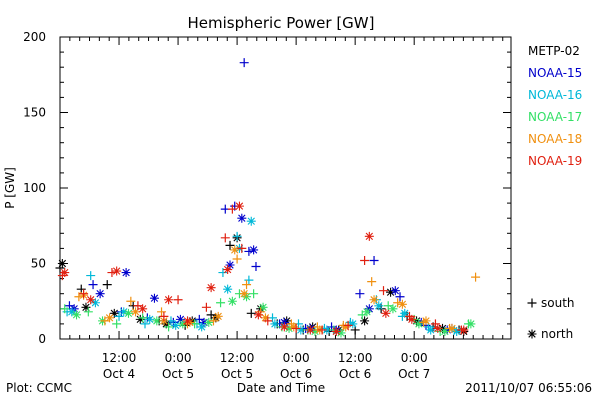 This screenshot has height=404, width=600. I want to click on legend-entry: NOAA-15, so click(555, 73).